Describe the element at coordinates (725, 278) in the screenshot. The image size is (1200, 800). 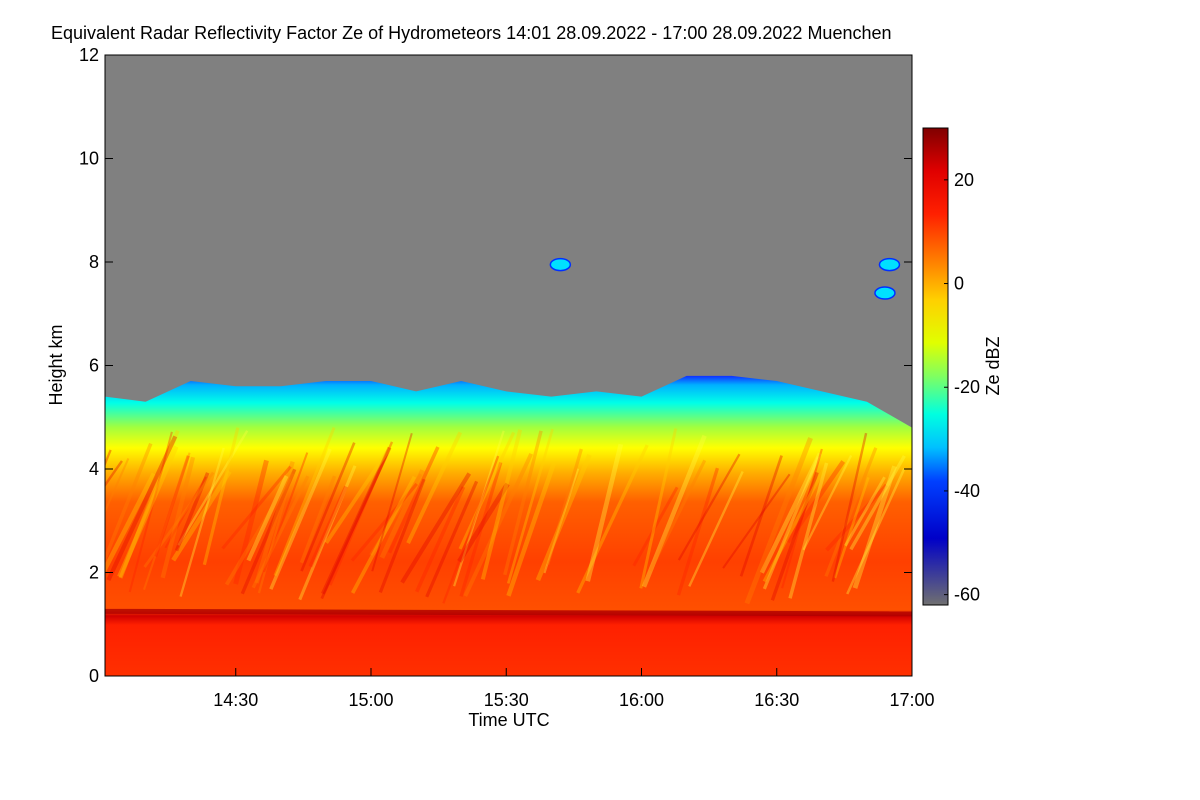
I see `isolated-echoes` at that location.